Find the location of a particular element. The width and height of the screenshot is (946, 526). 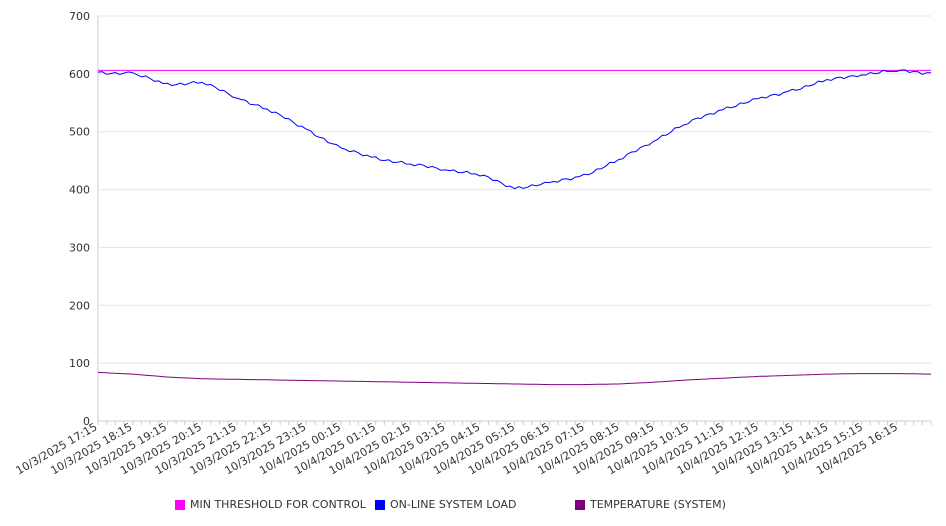

y-axis-ticks: 0 100 200 300 400 500 600 700 is located at coordinates (79, 219).